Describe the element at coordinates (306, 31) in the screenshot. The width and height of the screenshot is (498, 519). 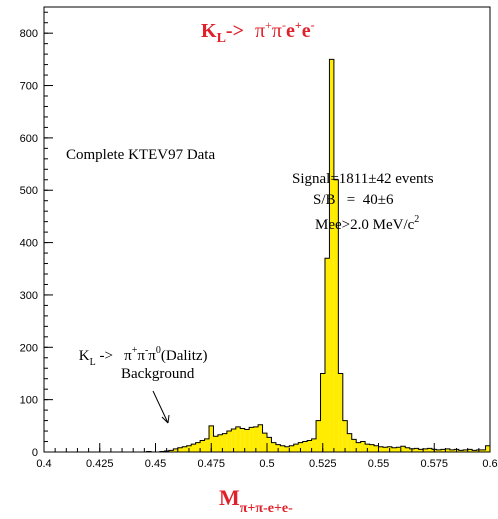
I see `title-e2: e` at that location.